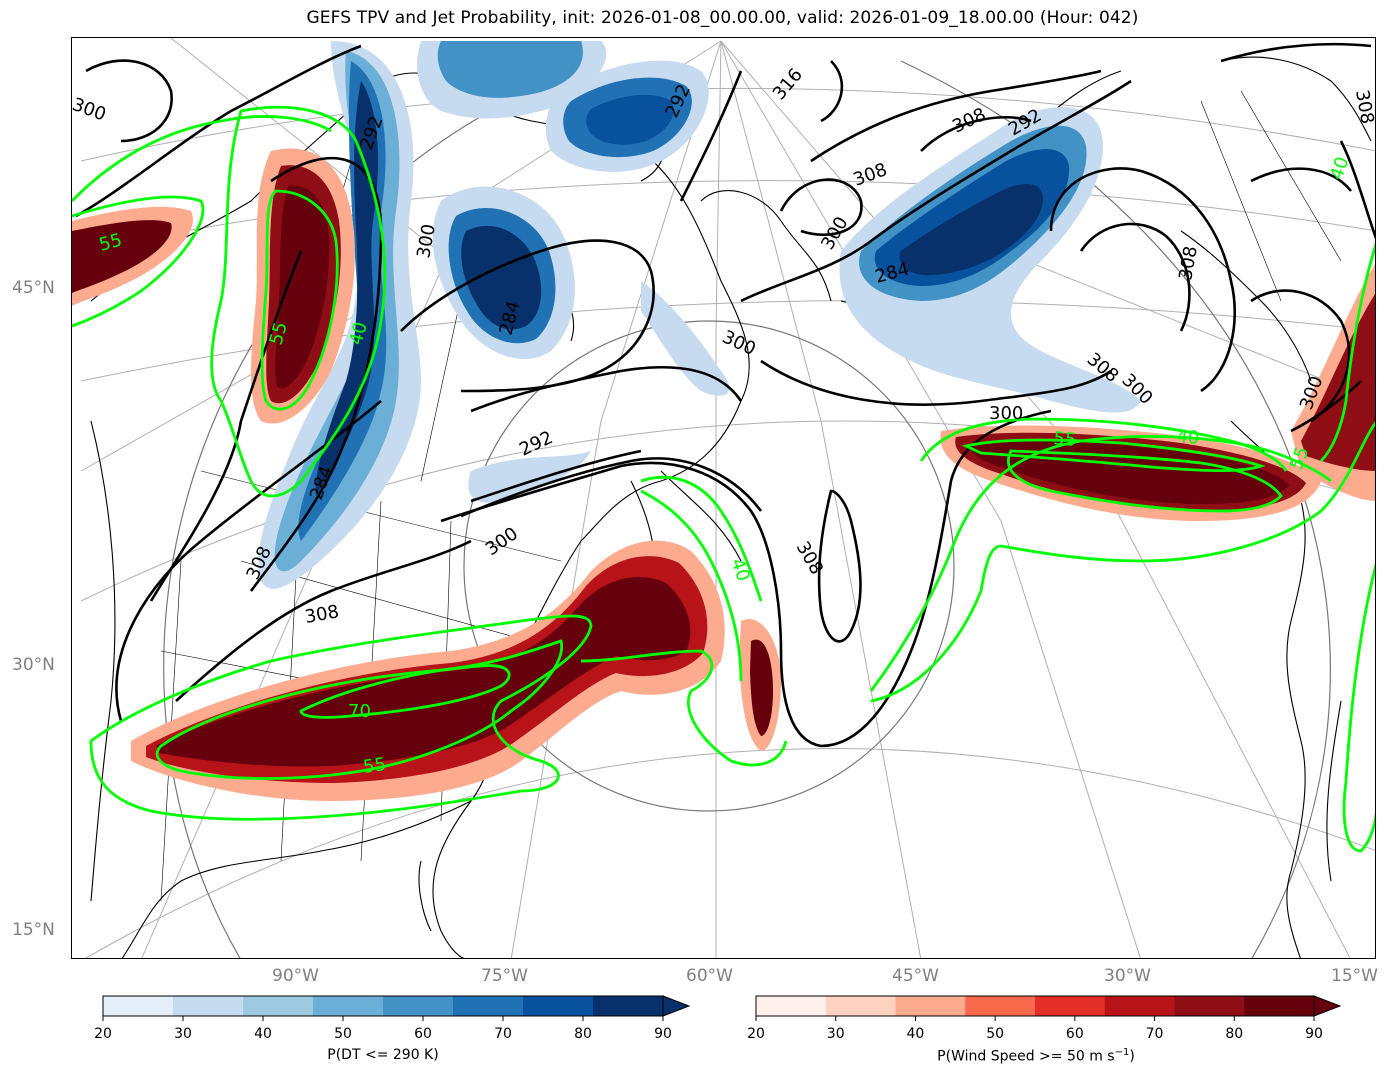 This screenshot has width=1400, height=1084. I want to click on lat-label-45n: 45°N, so click(33, 288).